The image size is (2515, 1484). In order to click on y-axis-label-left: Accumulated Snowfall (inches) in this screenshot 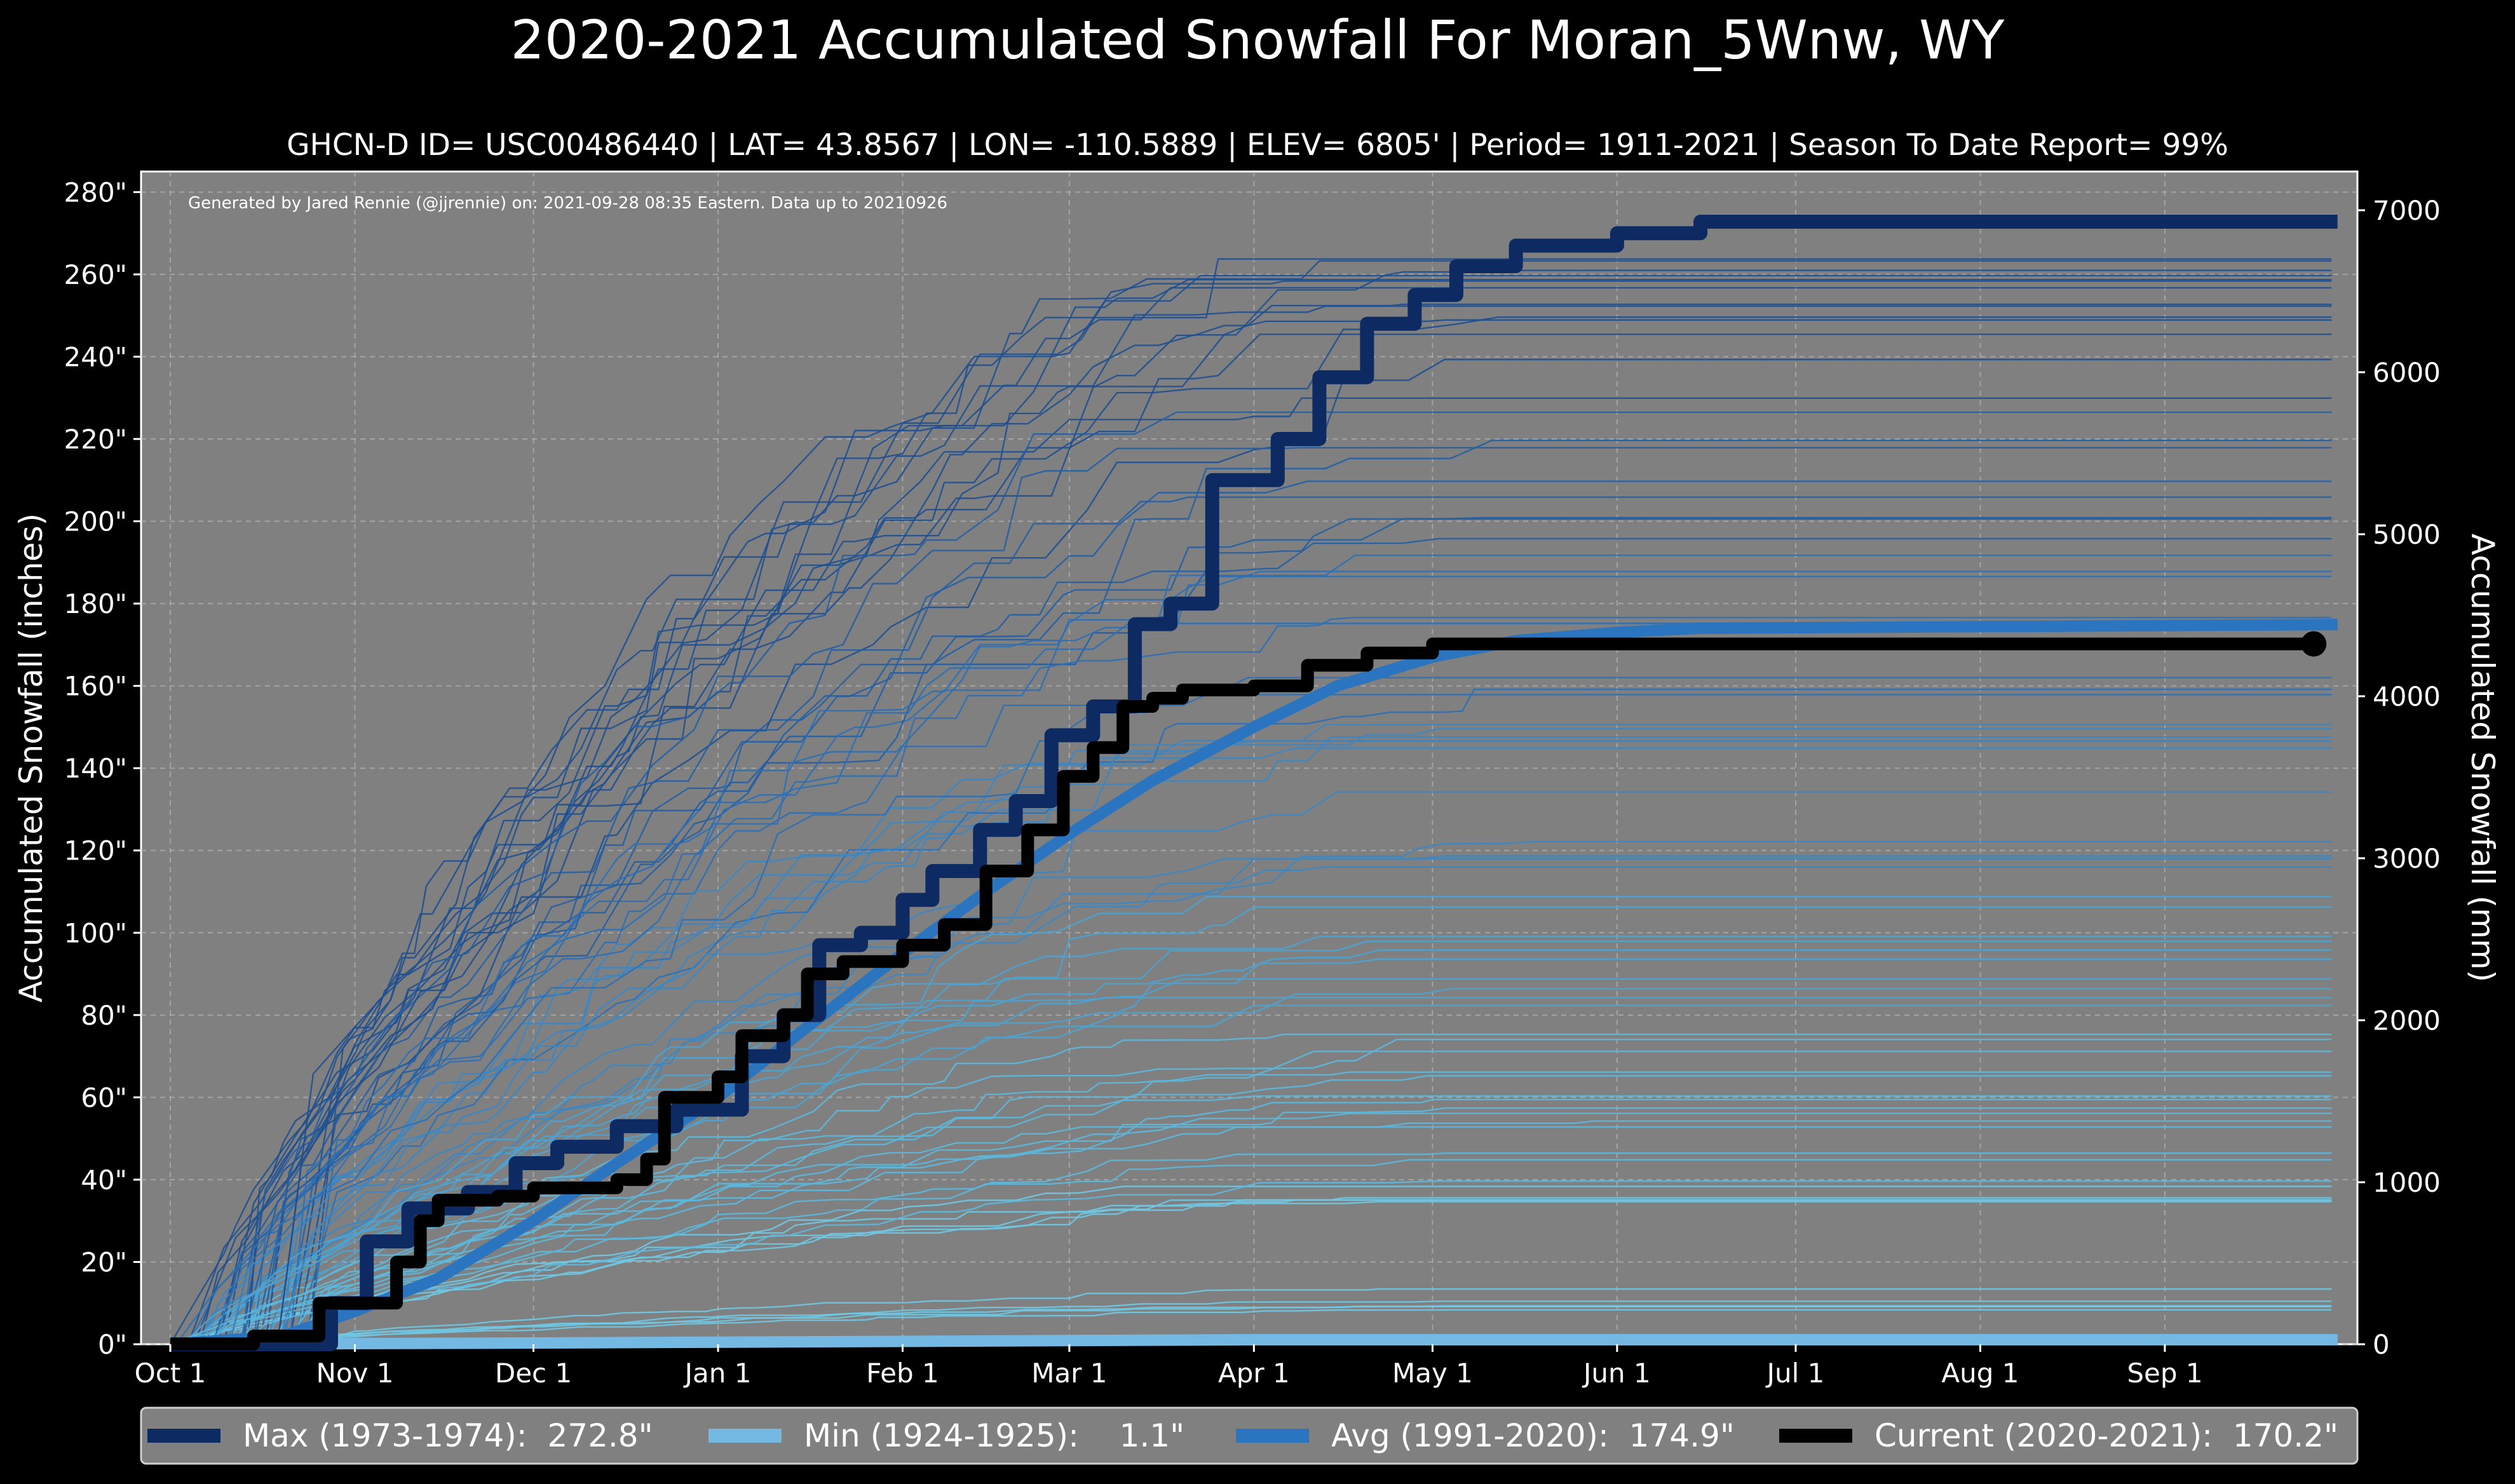, I will do `click(31, 757)`.